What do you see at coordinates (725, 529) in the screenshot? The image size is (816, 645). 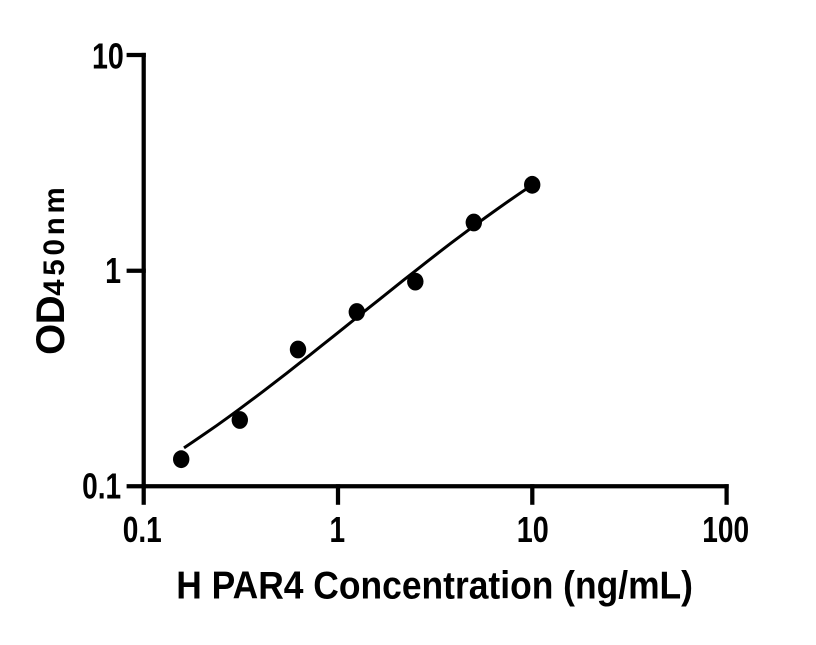 I see `svg-text: 100` at bounding box center [725, 529].